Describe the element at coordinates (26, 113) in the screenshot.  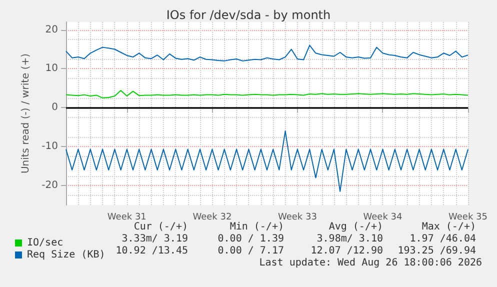
I see `y-axis-title: Units read (-) / write (+)` at that location.